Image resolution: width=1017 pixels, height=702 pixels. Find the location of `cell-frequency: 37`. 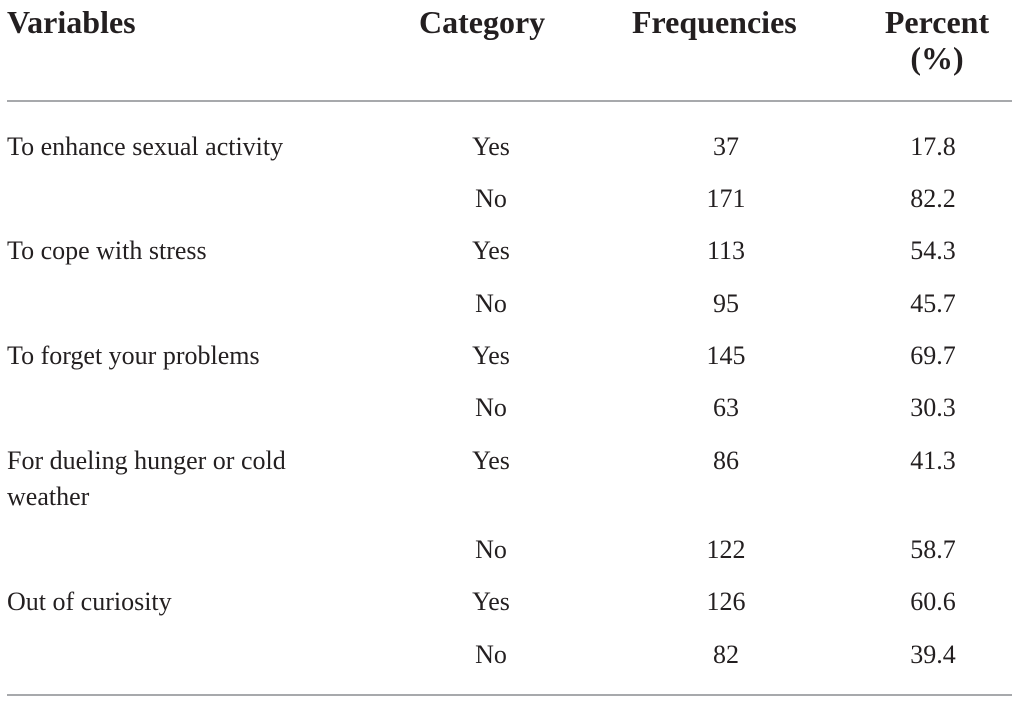

cell-frequency: 37 is located at coordinates (726, 146).